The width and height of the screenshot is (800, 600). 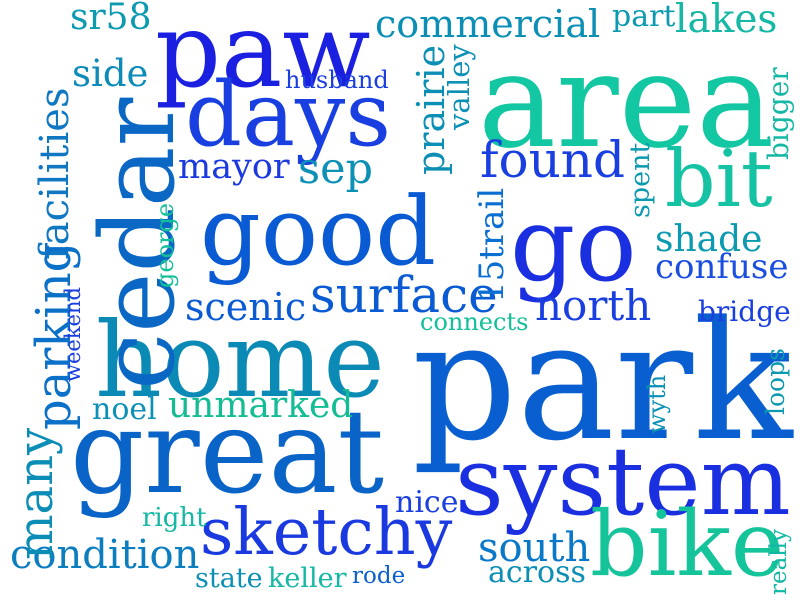 I want to click on word-bit: bit, so click(x=719, y=179).